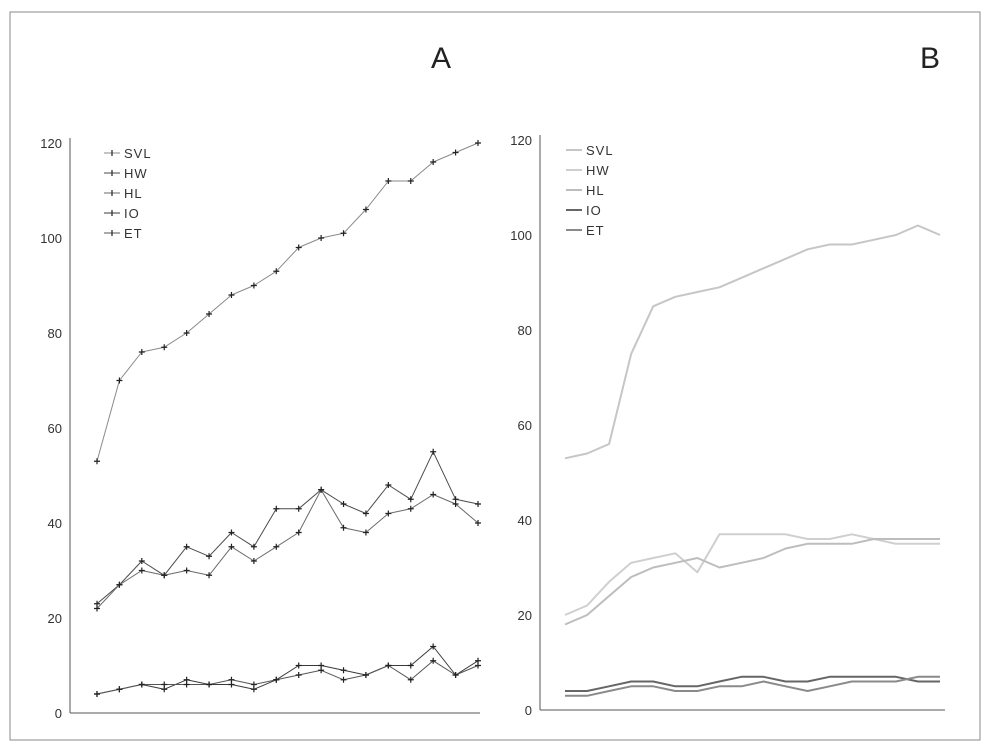  Describe the element at coordinates (752, 342) in the screenshot. I see `series-line-svl` at that location.